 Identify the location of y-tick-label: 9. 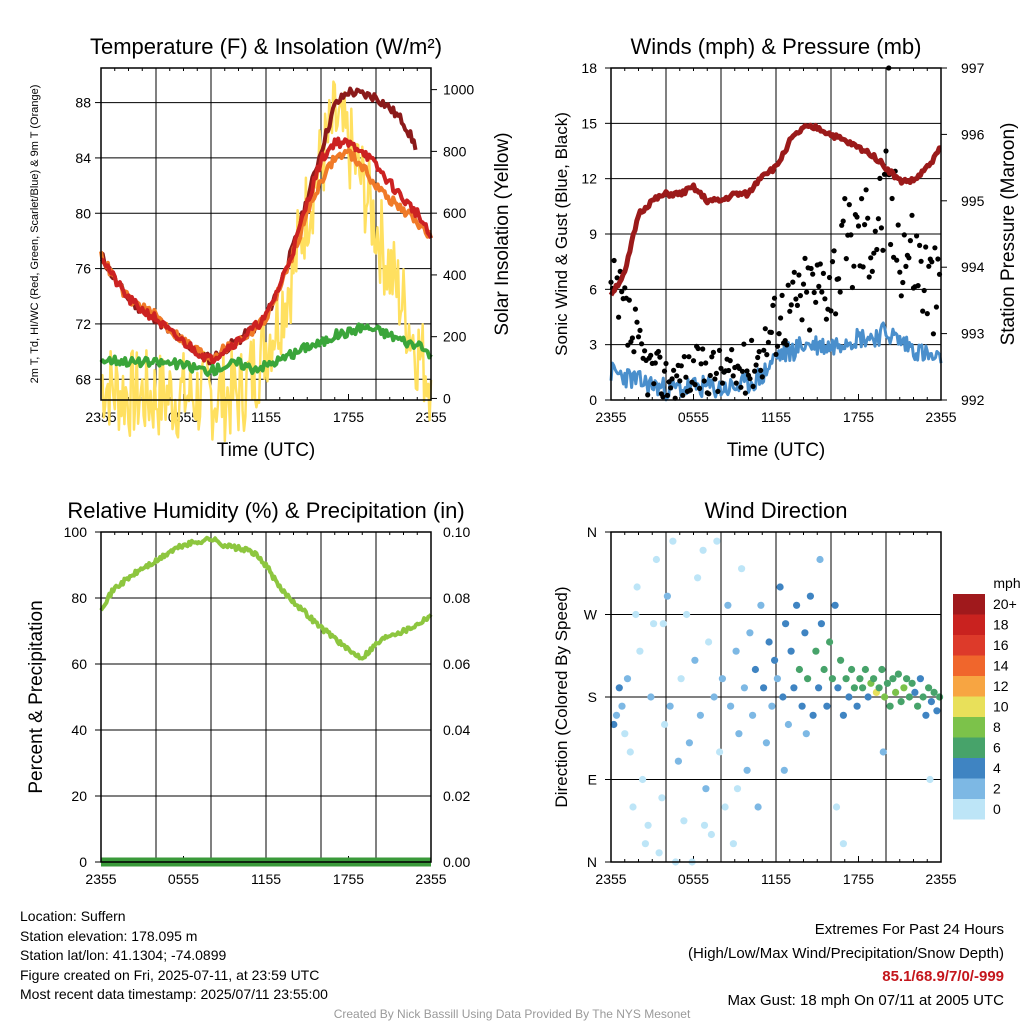
(593, 234).